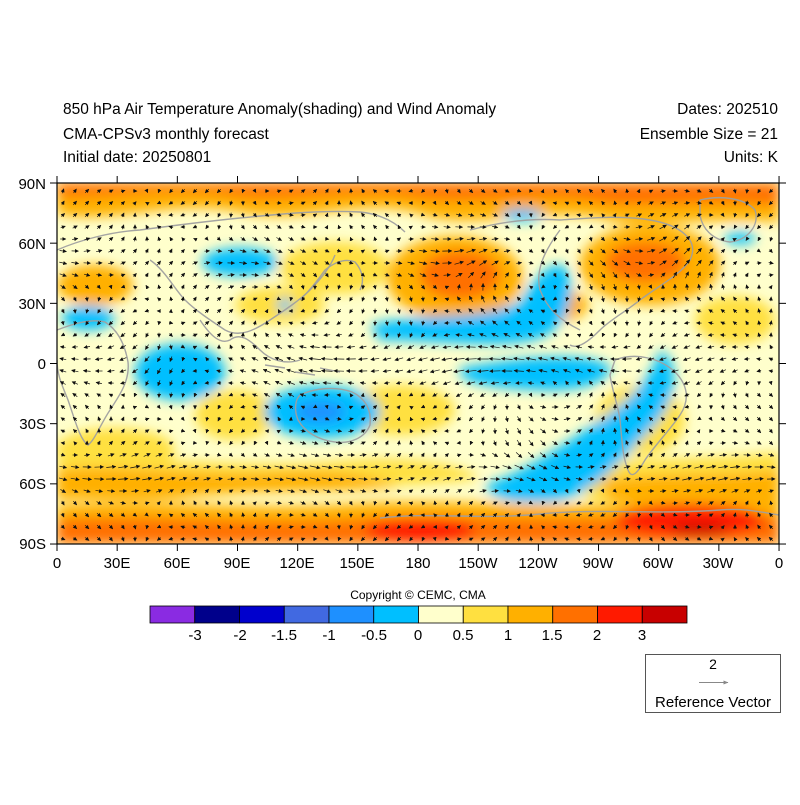 Image resolution: width=800 pixels, height=805 pixels. What do you see at coordinates (400, 595) in the screenshot?
I see `copyright-note: Copyright © CEMC, CMA` at bounding box center [400, 595].